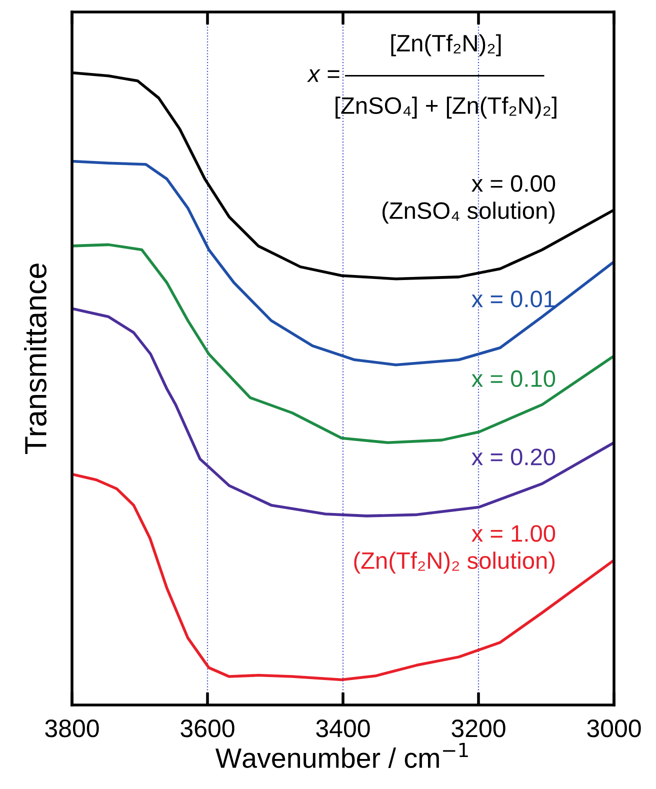 This screenshot has height=789, width=656. I want to click on text: [Zn(Tf₂N)₂], so click(446, 45).